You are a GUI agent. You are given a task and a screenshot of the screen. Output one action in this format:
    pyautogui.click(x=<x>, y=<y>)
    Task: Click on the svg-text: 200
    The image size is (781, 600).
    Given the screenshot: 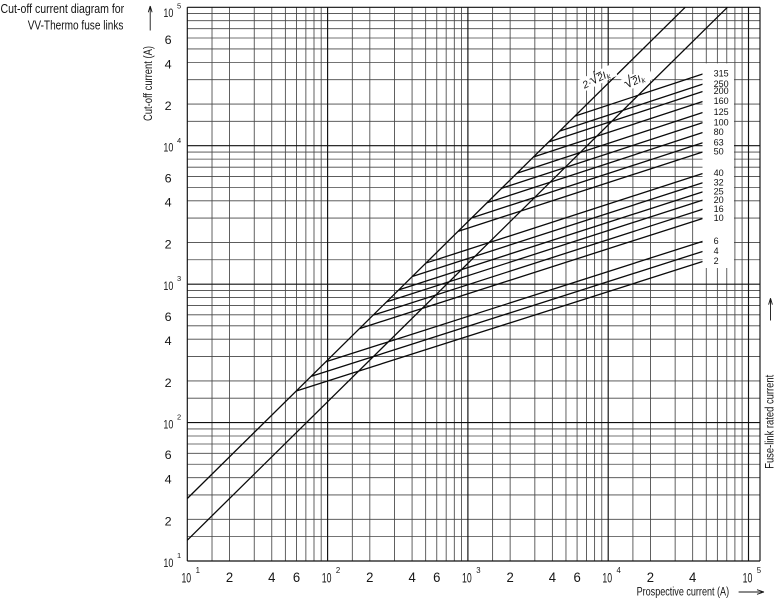 What is the action you would take?
    pyautogui.click(x=721, y=91)
    